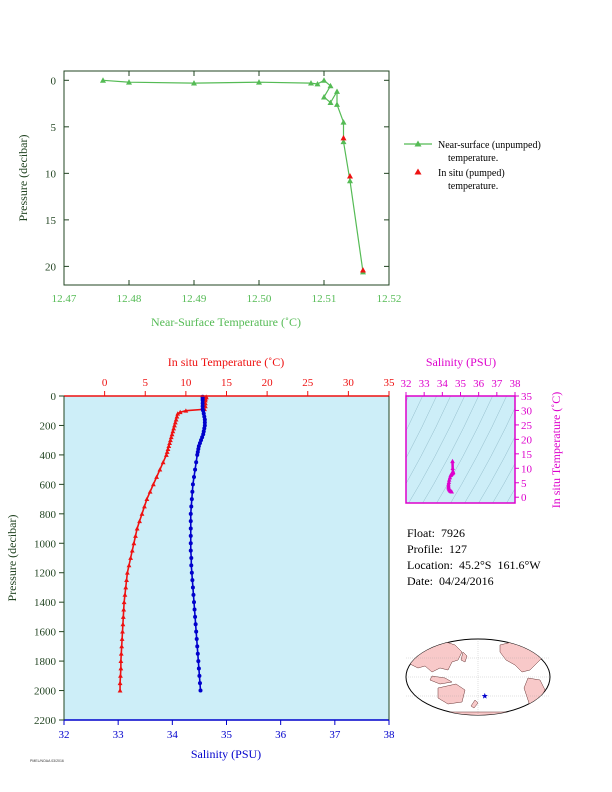 The height and width of the screenshot is (792, 612). I want to click on profile-pressure-tick-label-4: 800, so click(48, 515).